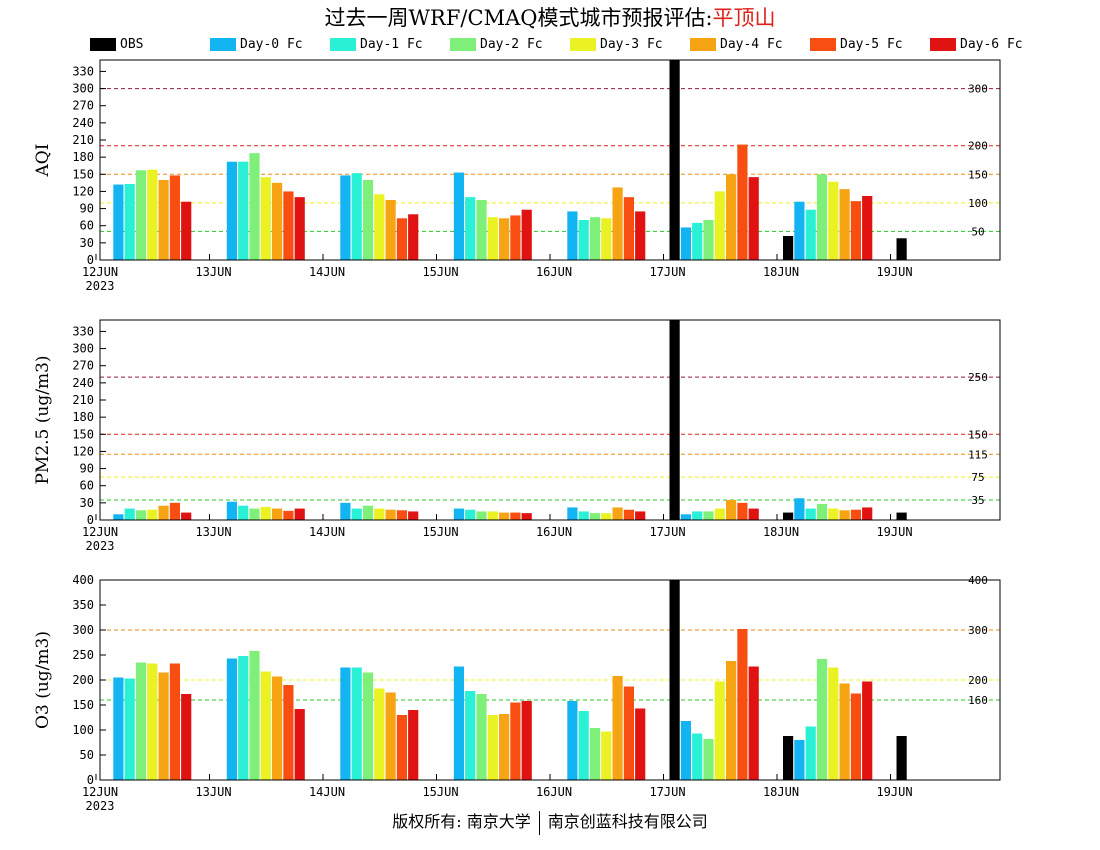 The height and width of the screenshot is (850, 1100). Describe the element at coordinates (511, 44) in the screenshot. I see `legend-label: Day-2 Fc` at that location.